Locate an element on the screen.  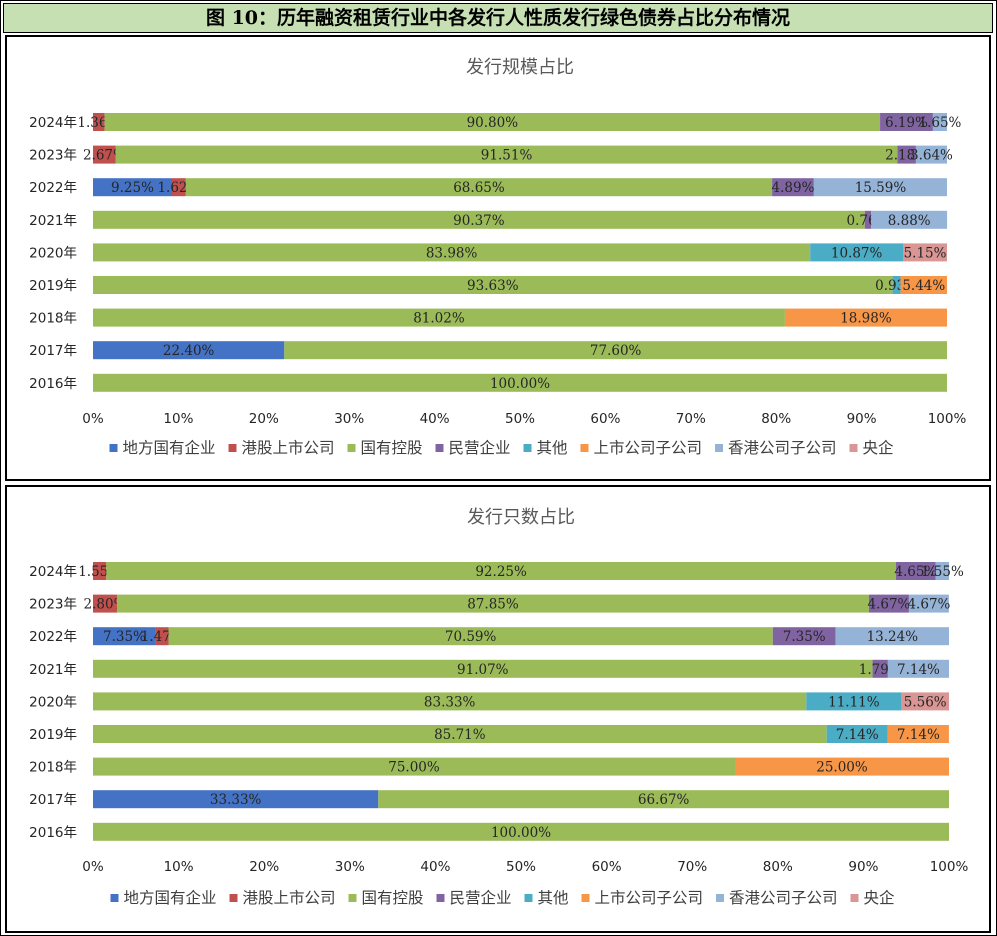
data-label: 100.00% is located at coordinates (521, 833).